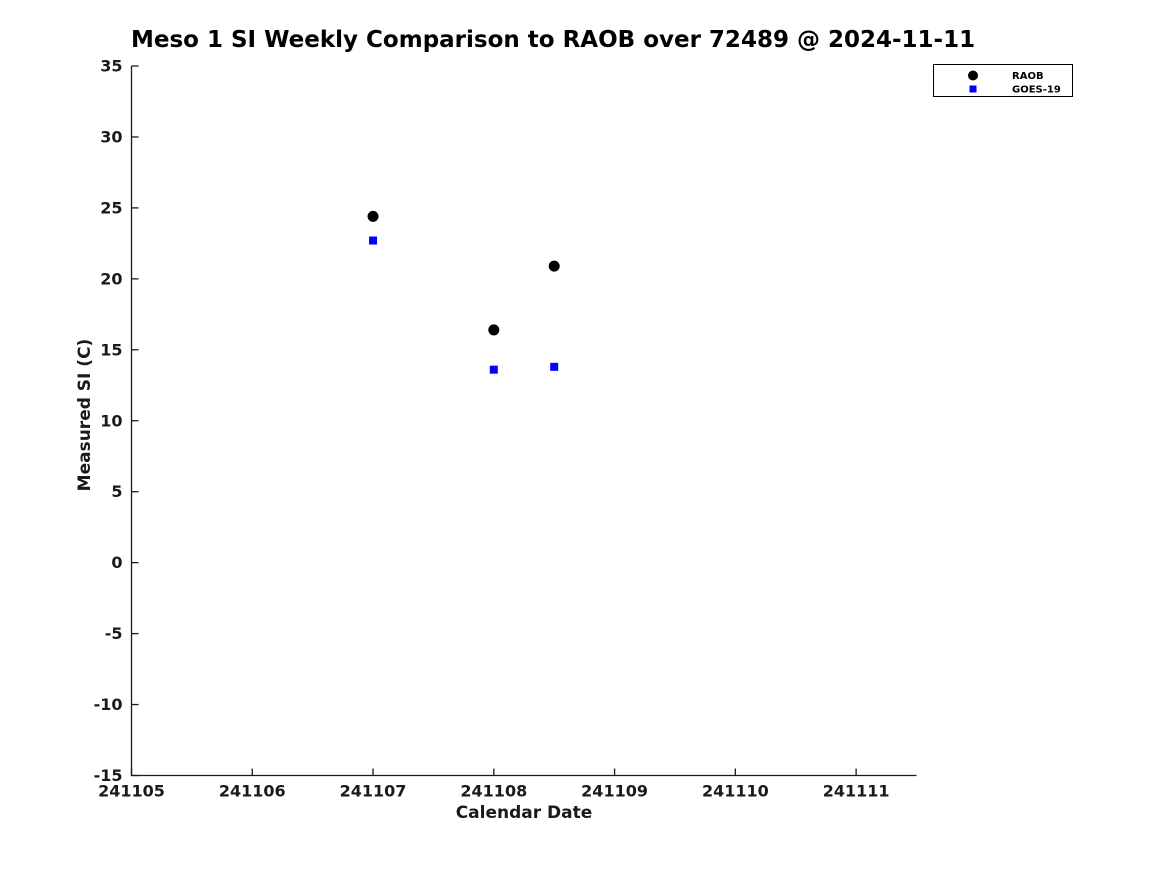 This screenshot has height=875, width=1167. Describe the element at coordinates (1036, 90) in the screenshot. I see `legend-label-goes-19: GOES-19` at that location.